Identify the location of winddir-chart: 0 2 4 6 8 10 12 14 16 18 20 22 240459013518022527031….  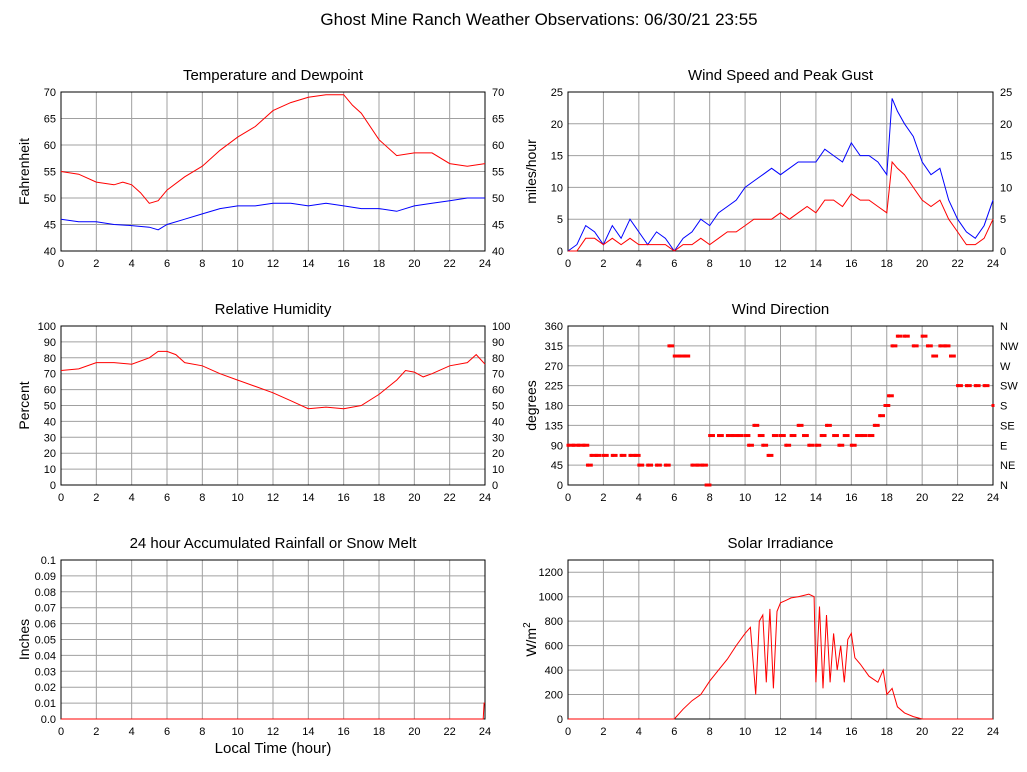
(771, 402).